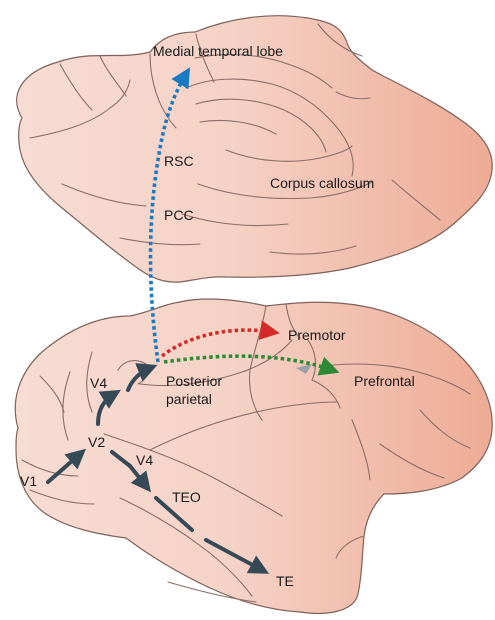  What do you see at coordinates (218, 51) in the screenshot?
I see `label-medial-temporal-lobe: Medial temporal lobe` at bounding box center [218, 51].